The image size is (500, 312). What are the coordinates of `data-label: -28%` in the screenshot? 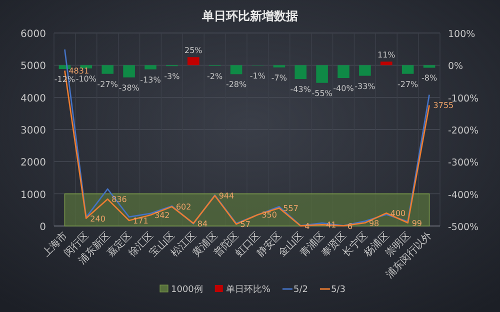 It's located at (237, 85).